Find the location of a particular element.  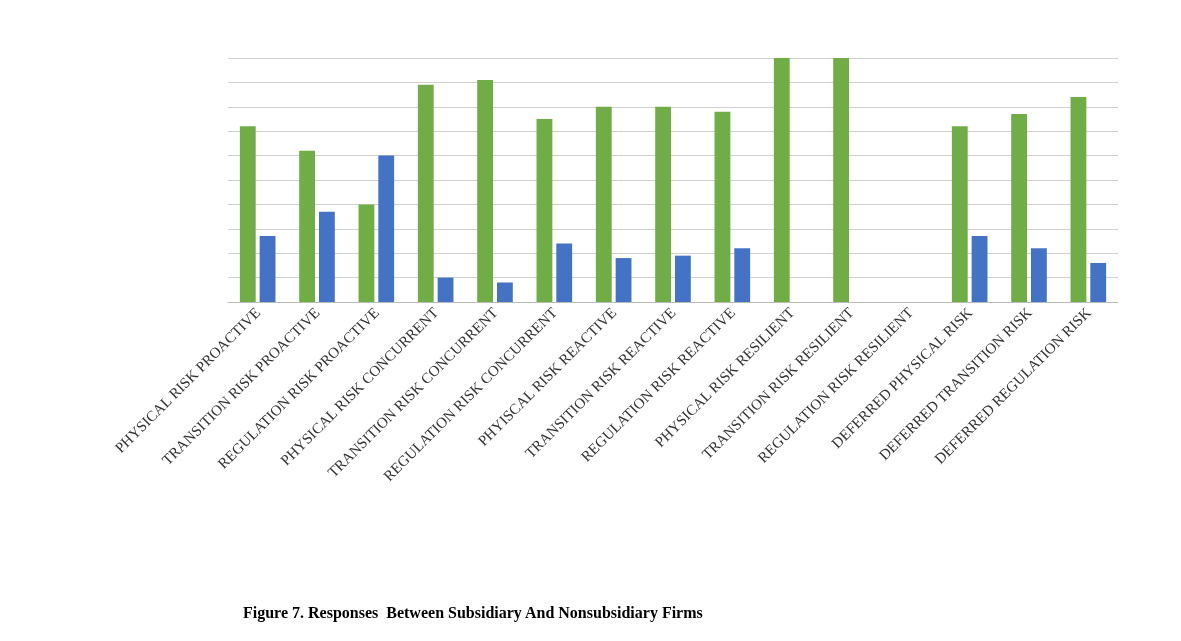

text: Figure 7. Responses Between Subsidiary And Nonsubsidiary Firms is located at coordinates (473, 612).